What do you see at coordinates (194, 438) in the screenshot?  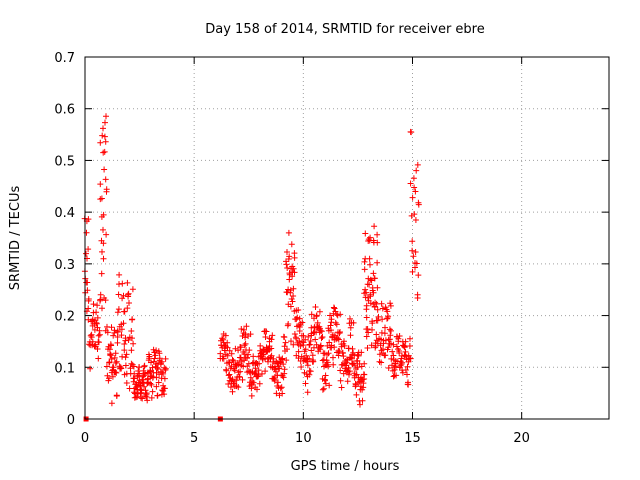 I see `x-tick-label: 5` at bounding box center [194, 438].